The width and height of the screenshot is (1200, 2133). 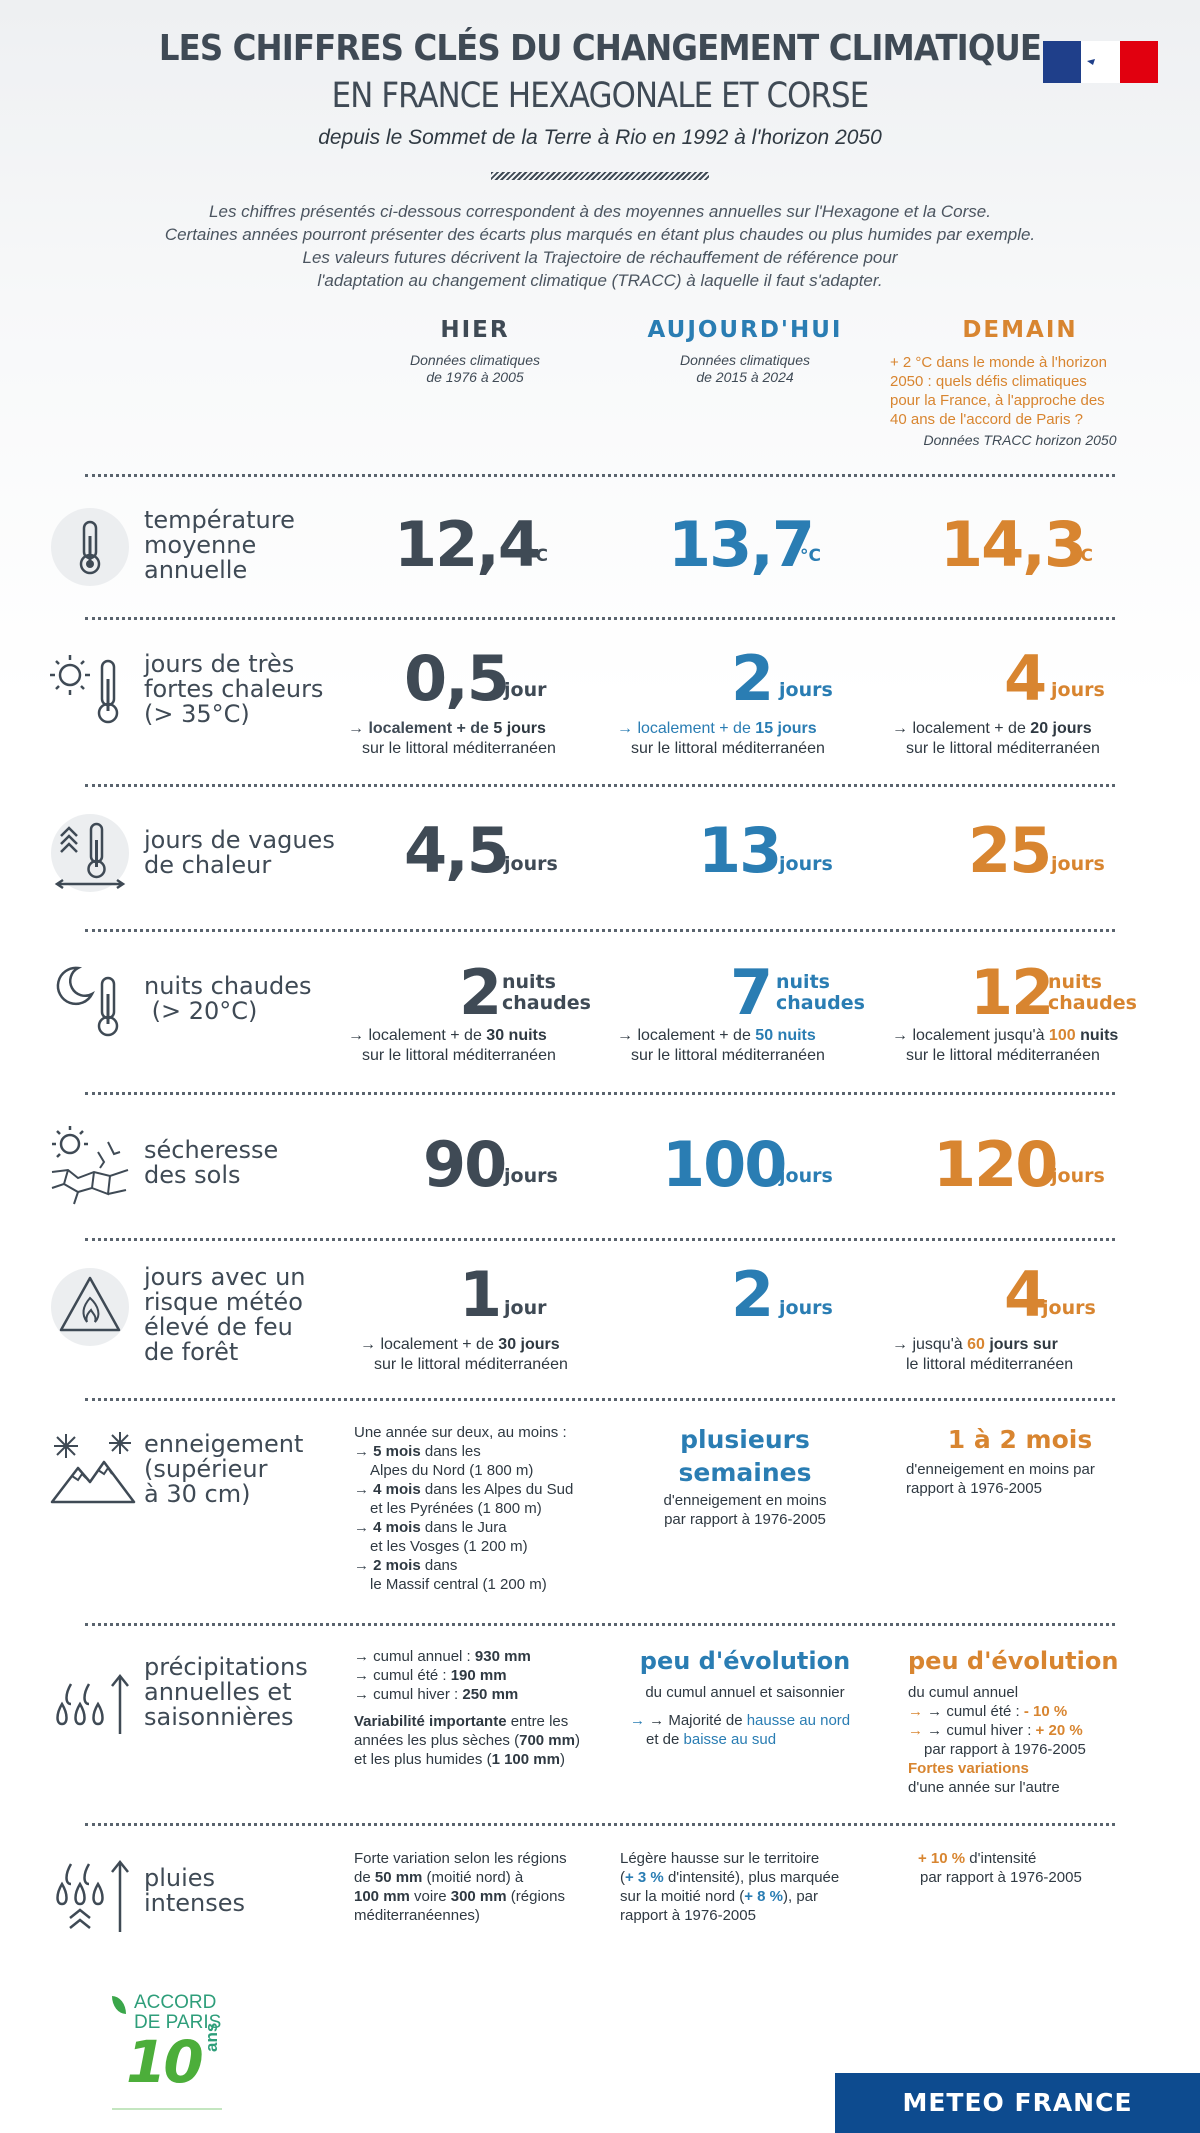 I want to click on intense-rain-icon, so click(x=93, y=1896).